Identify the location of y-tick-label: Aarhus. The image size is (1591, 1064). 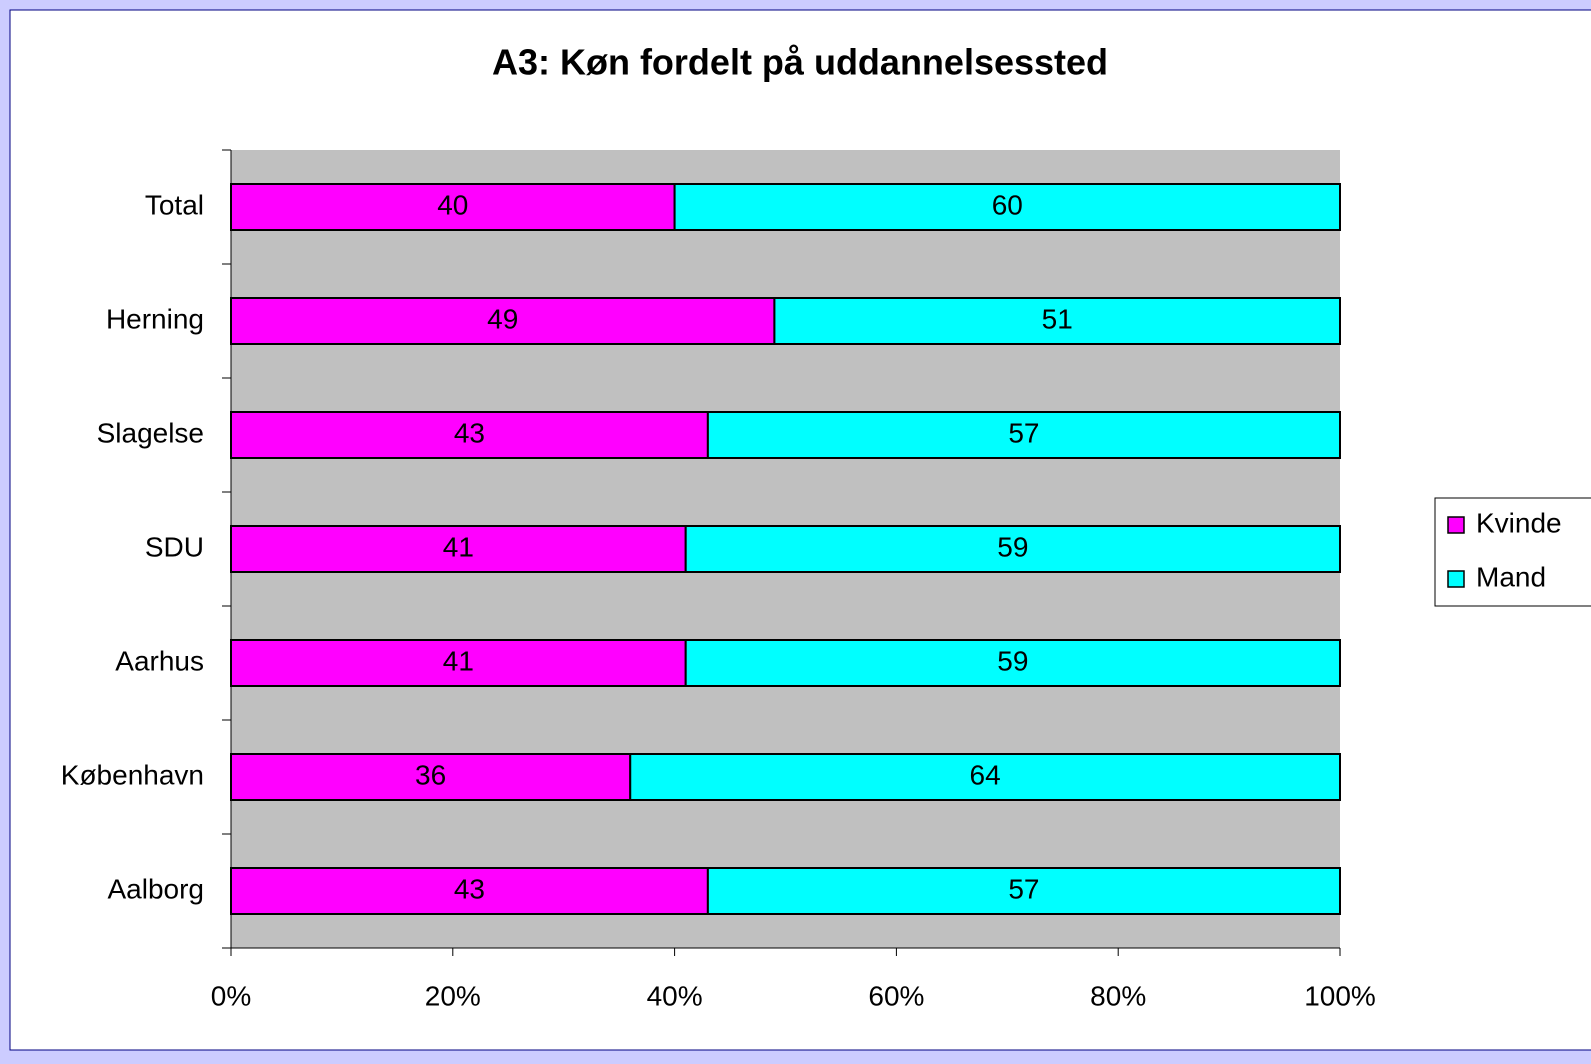
(159, 660).